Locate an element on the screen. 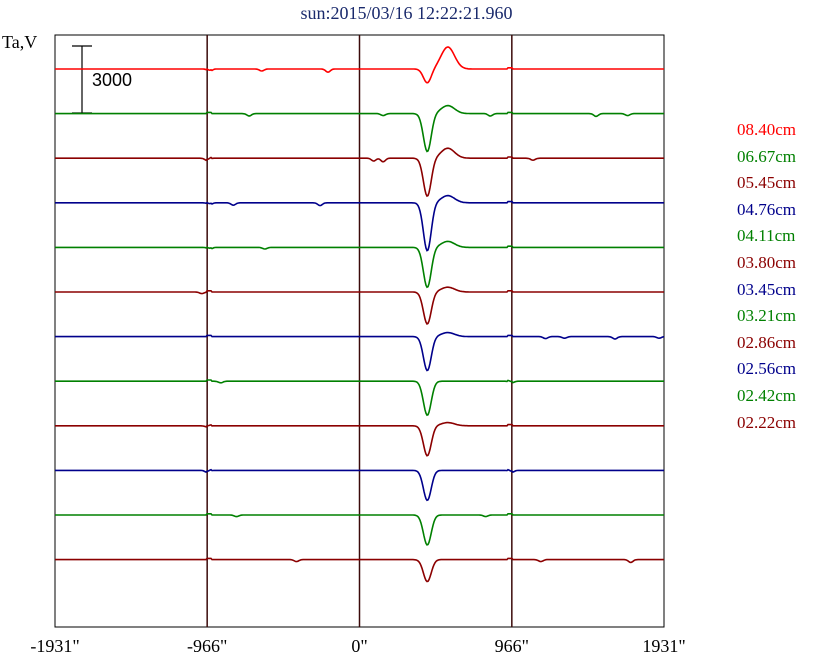  legend-item-03.80cm: 03.80cm is located at coordinates (767, 262).